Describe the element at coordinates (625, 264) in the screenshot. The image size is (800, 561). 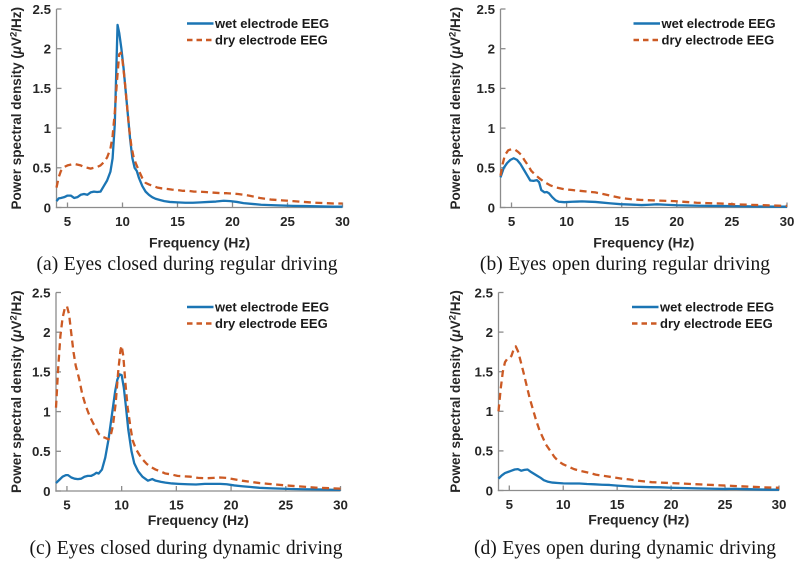
I see `caption-b: (b) Eyes open during regular driving` at that location.